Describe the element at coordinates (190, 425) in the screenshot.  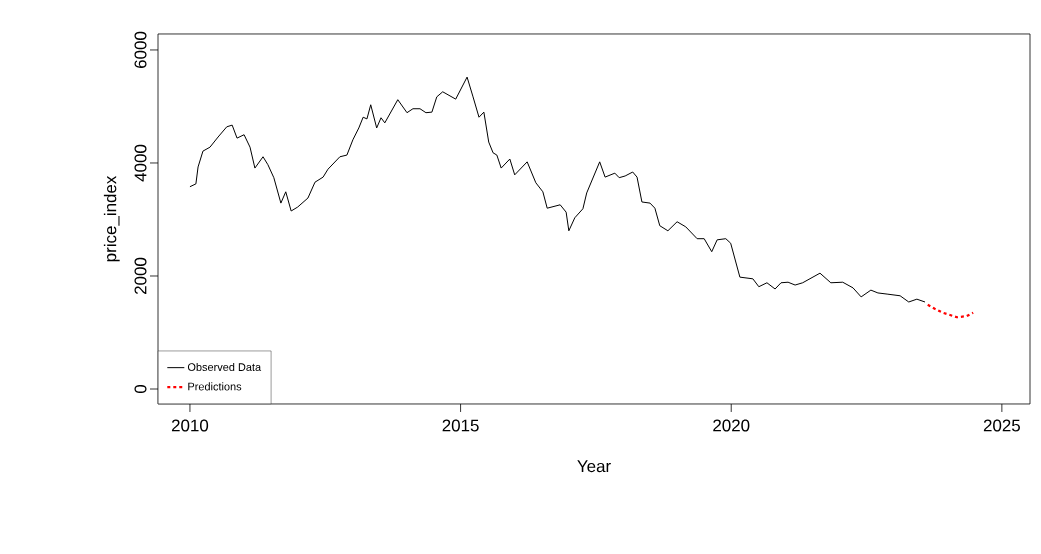
I see `x-tick-label: 2010` at that location.